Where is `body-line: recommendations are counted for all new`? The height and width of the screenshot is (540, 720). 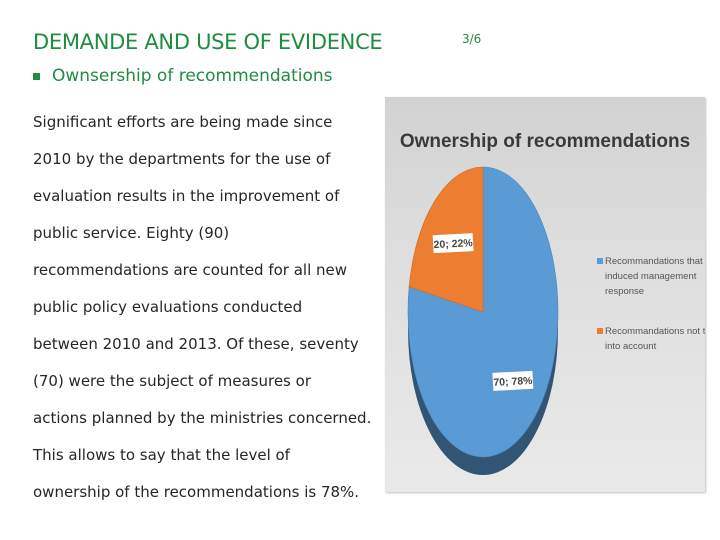
body-line: recommendations are counted for all new is located at coordinates (190, 270).